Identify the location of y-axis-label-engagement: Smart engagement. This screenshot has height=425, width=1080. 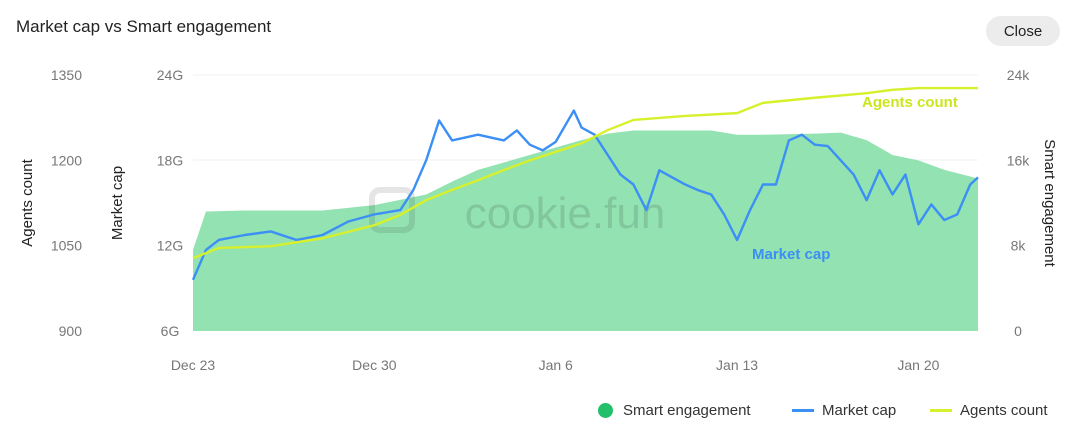
(1049, 203).